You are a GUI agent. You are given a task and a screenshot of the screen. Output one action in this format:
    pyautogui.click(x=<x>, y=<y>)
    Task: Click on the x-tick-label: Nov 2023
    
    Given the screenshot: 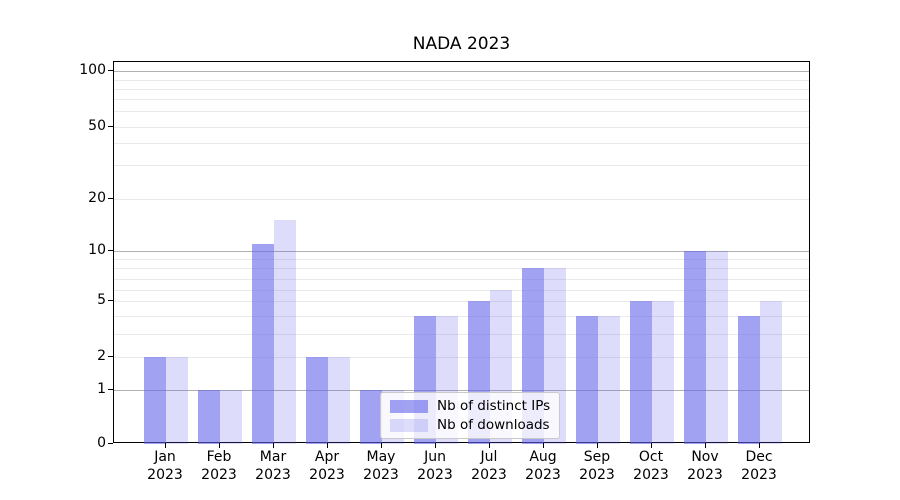 What is the action you would take?
    pyautogui.click(x=705, y=466)
    